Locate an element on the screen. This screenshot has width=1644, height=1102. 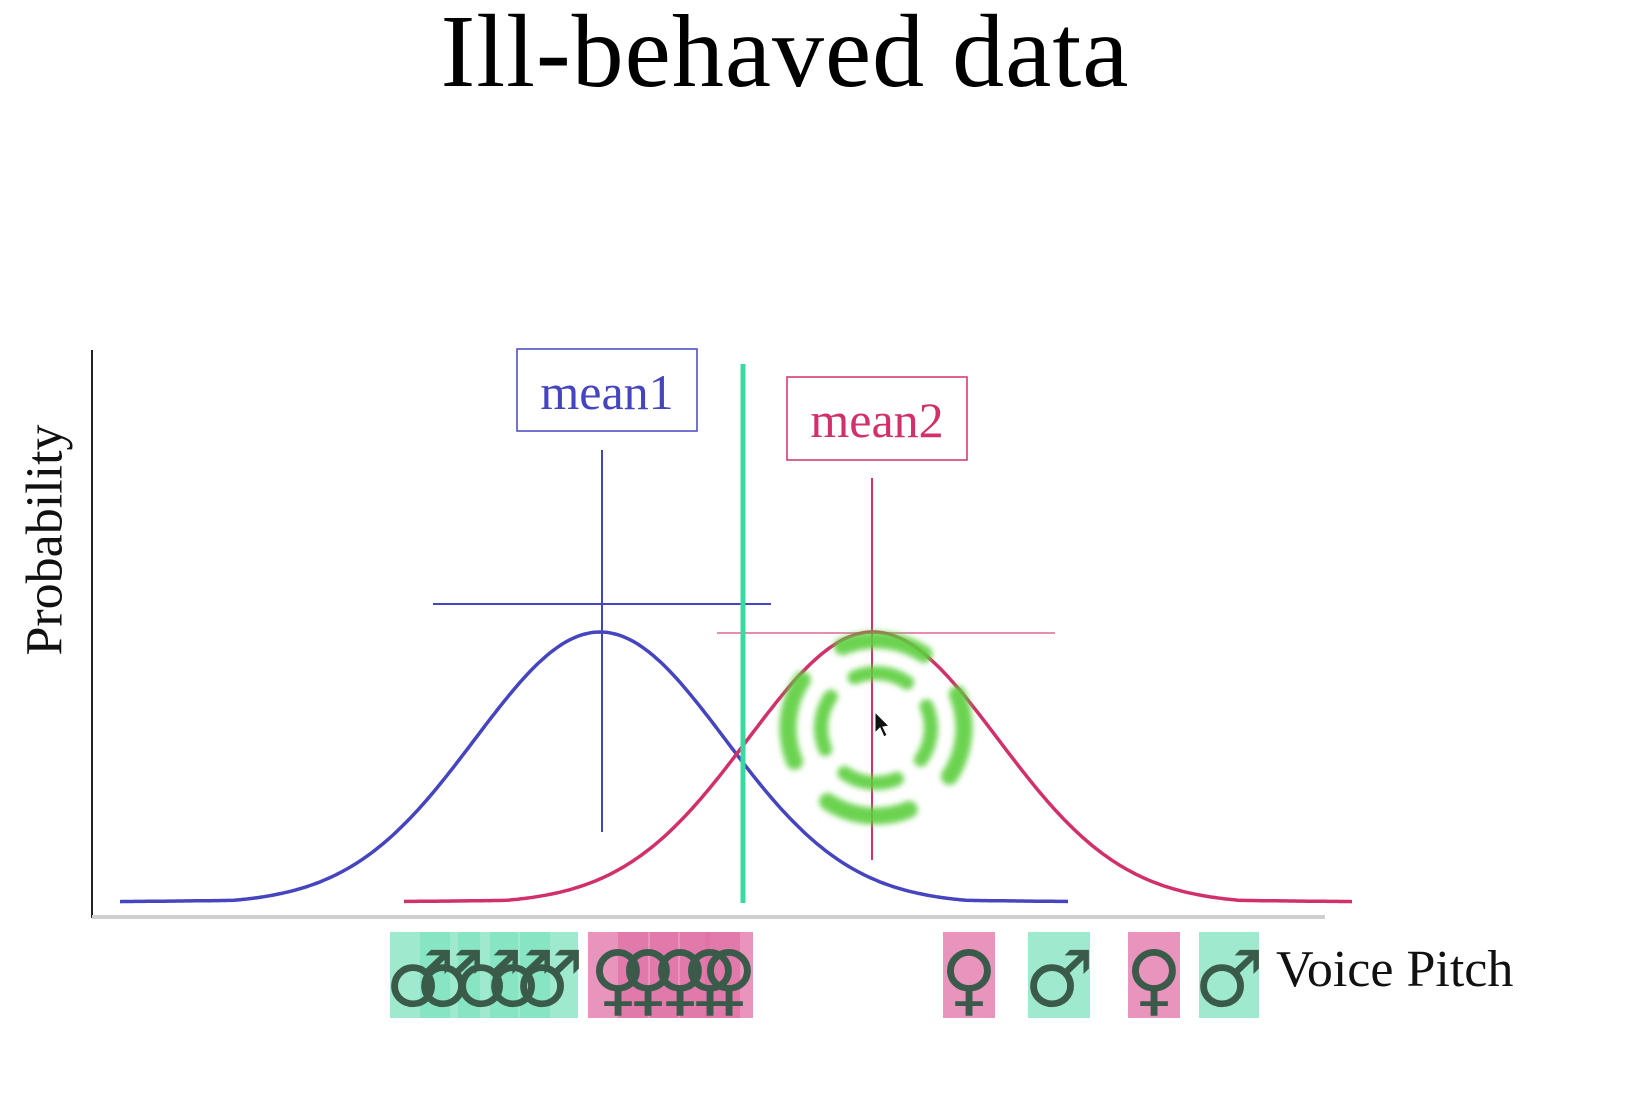
y-axis-label: Probability is located at coordinates (45, 540).